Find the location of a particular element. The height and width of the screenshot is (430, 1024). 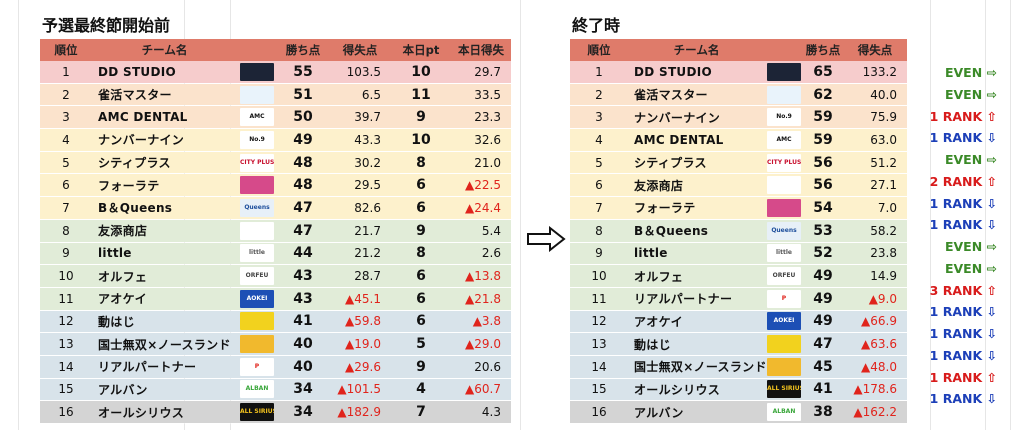

rank-cell: 12 is located at coordinates (66, 322).